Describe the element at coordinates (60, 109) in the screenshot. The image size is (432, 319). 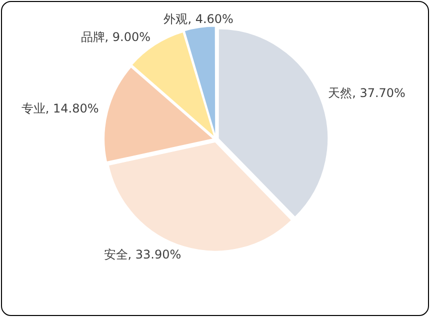
I see `slice-label: 专业, 14.80%` at that location.